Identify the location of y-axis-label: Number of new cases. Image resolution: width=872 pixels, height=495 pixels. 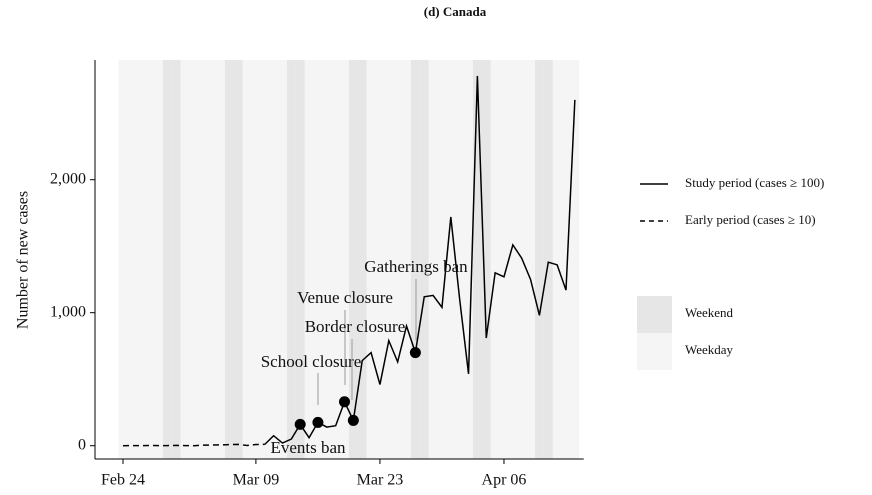
(23, 260).